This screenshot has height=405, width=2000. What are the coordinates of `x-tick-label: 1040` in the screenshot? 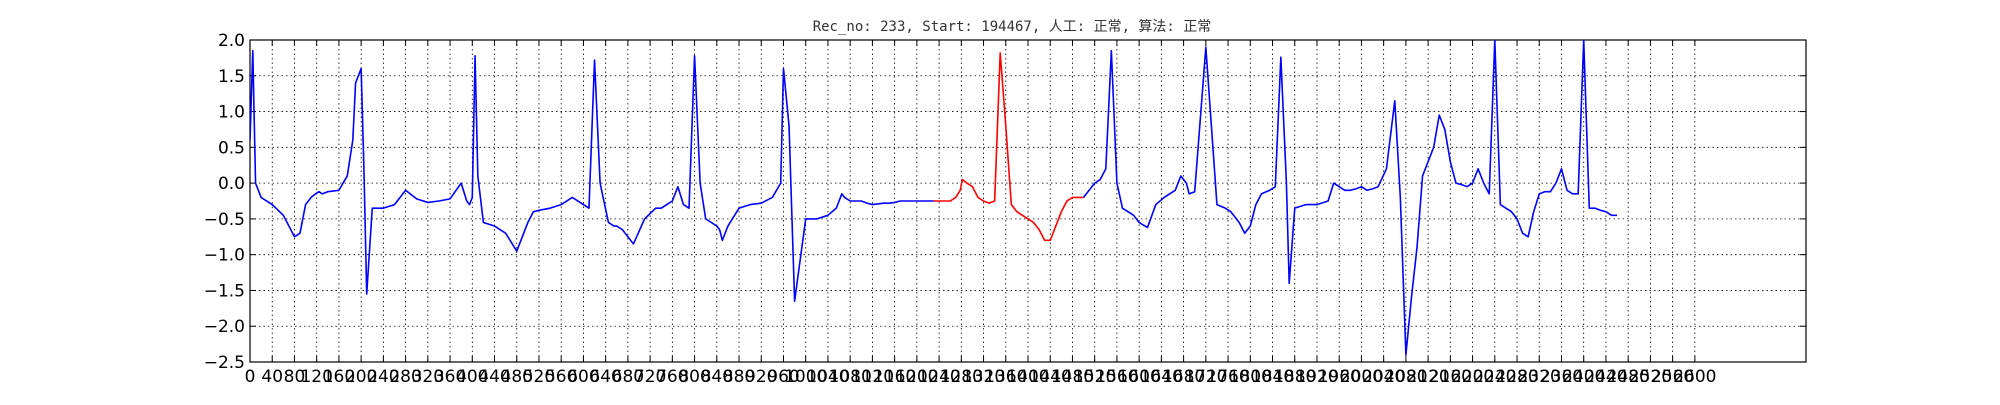 It's located at (827, 377).